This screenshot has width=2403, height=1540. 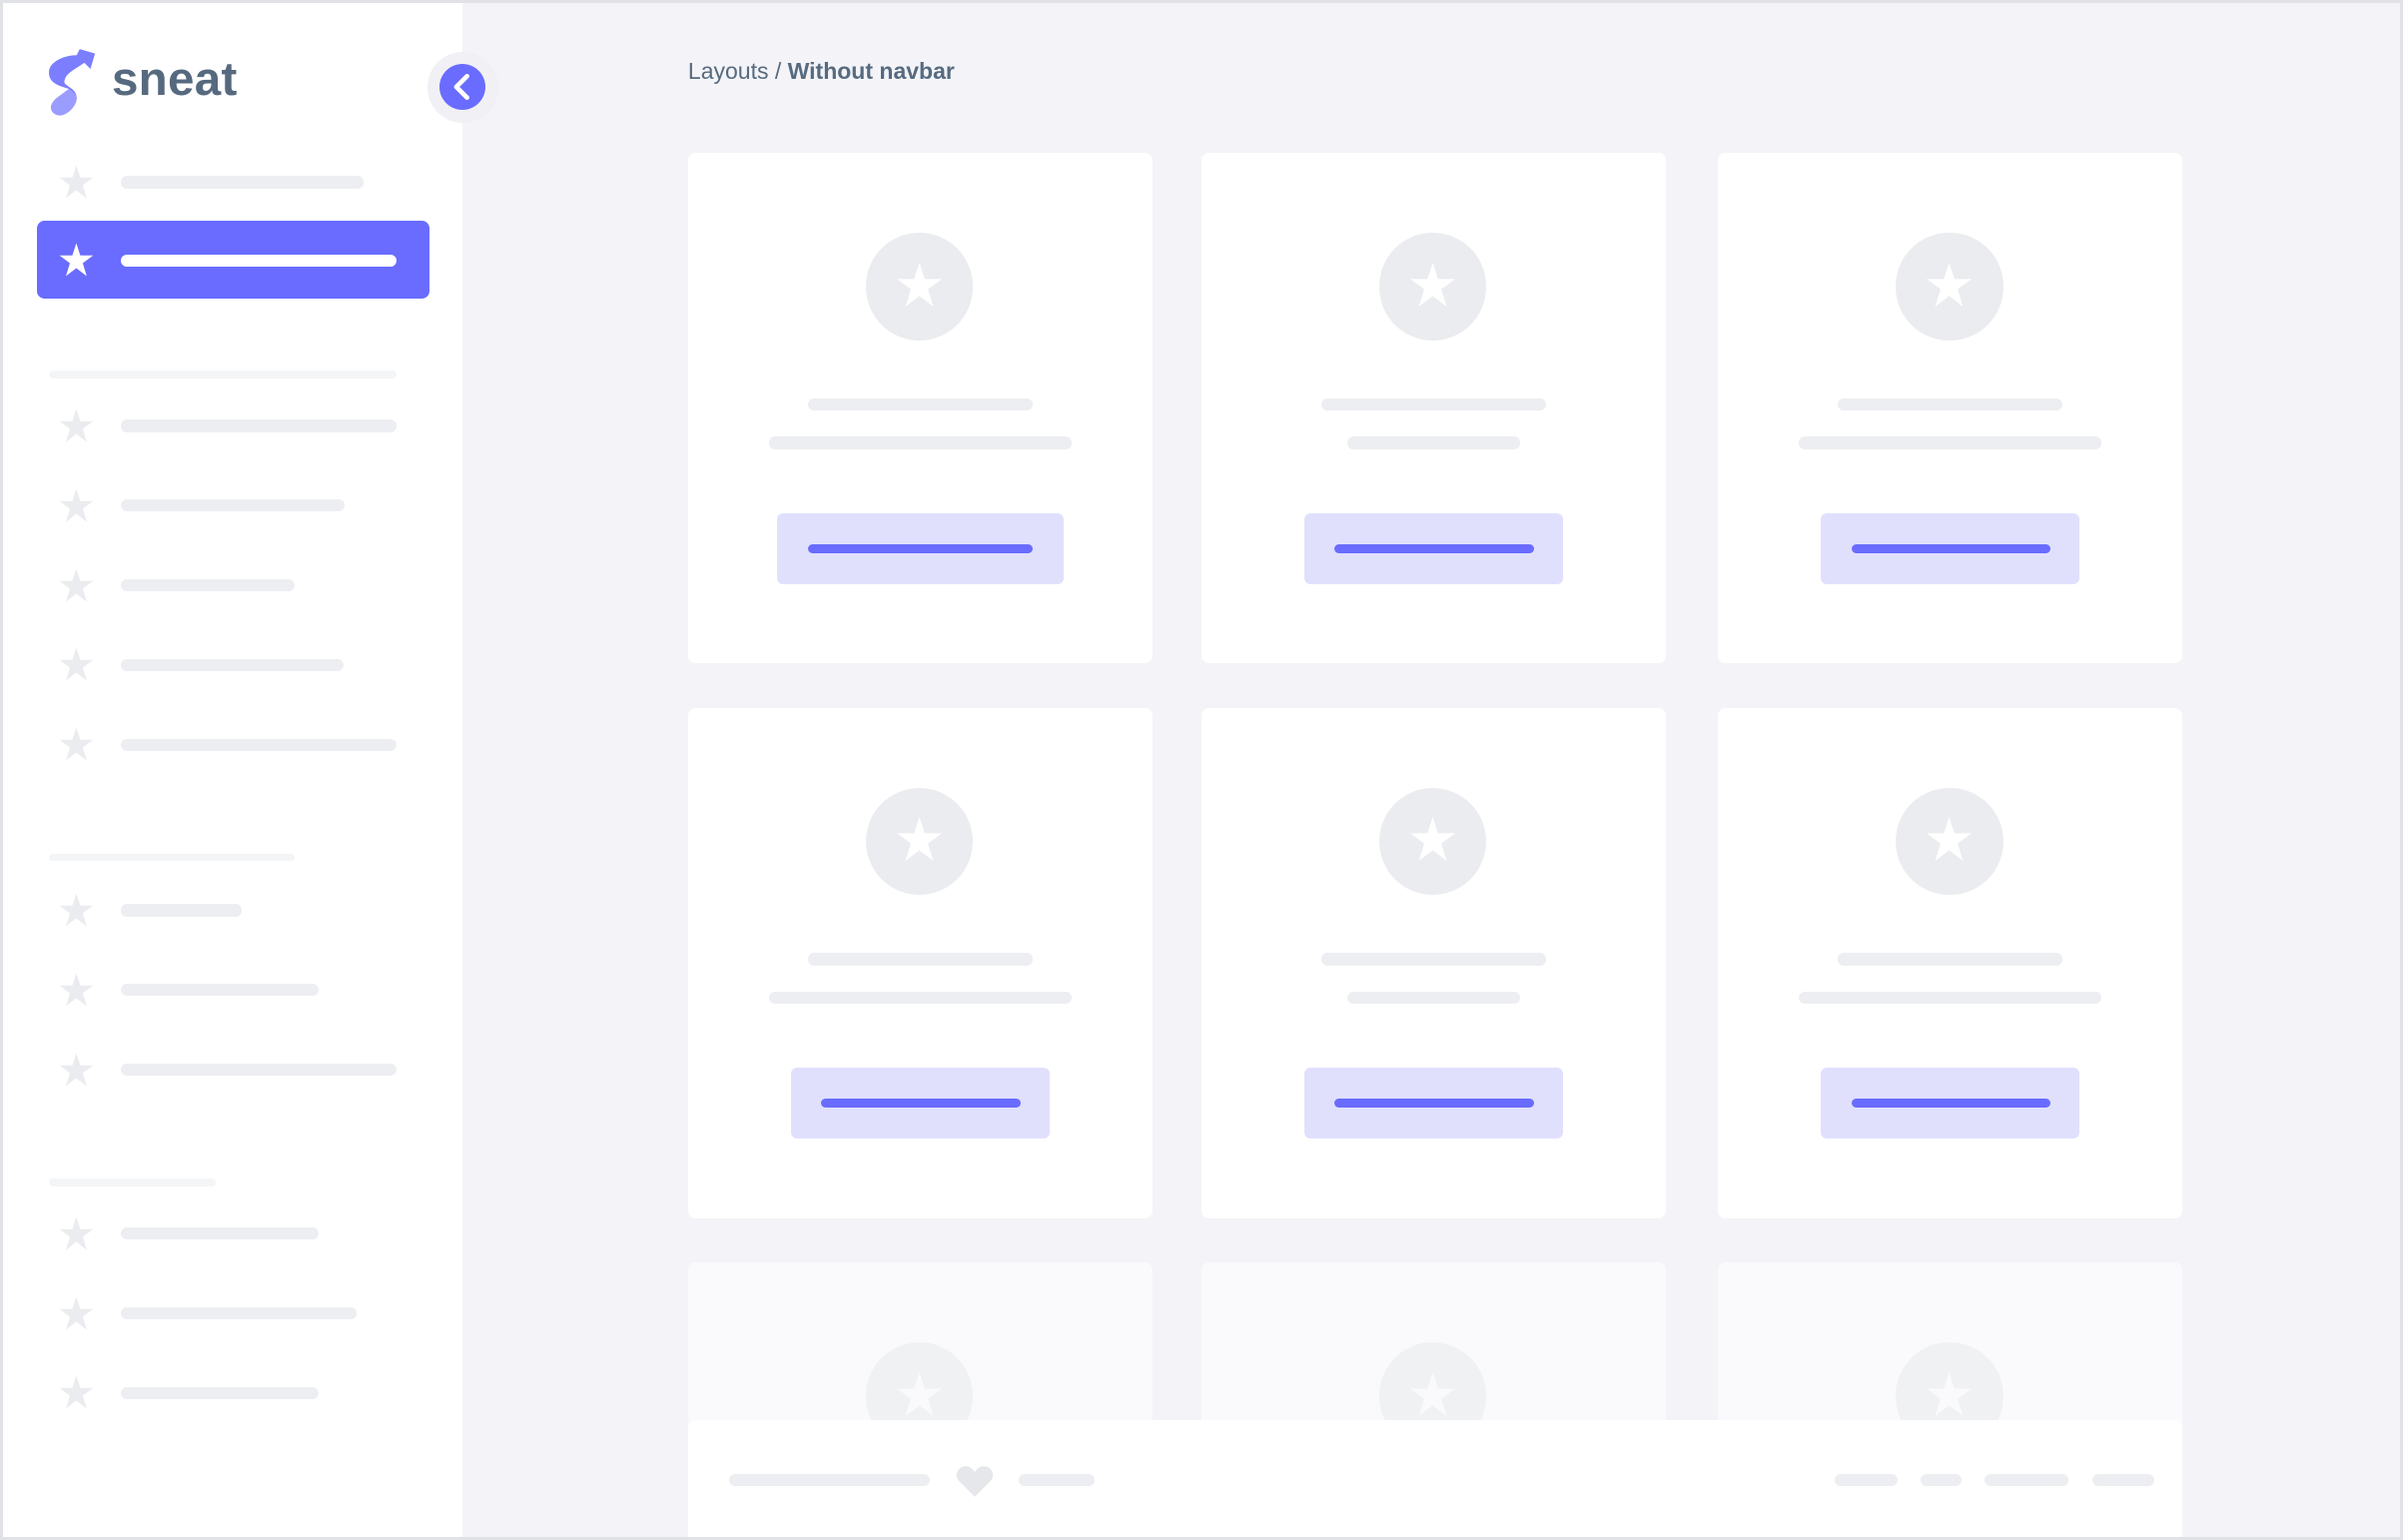 What do you see at coordinates (728, 71) in the screenshot?
I see `breadcrumb-parent: Layouts` at bounding box center [728, 71].